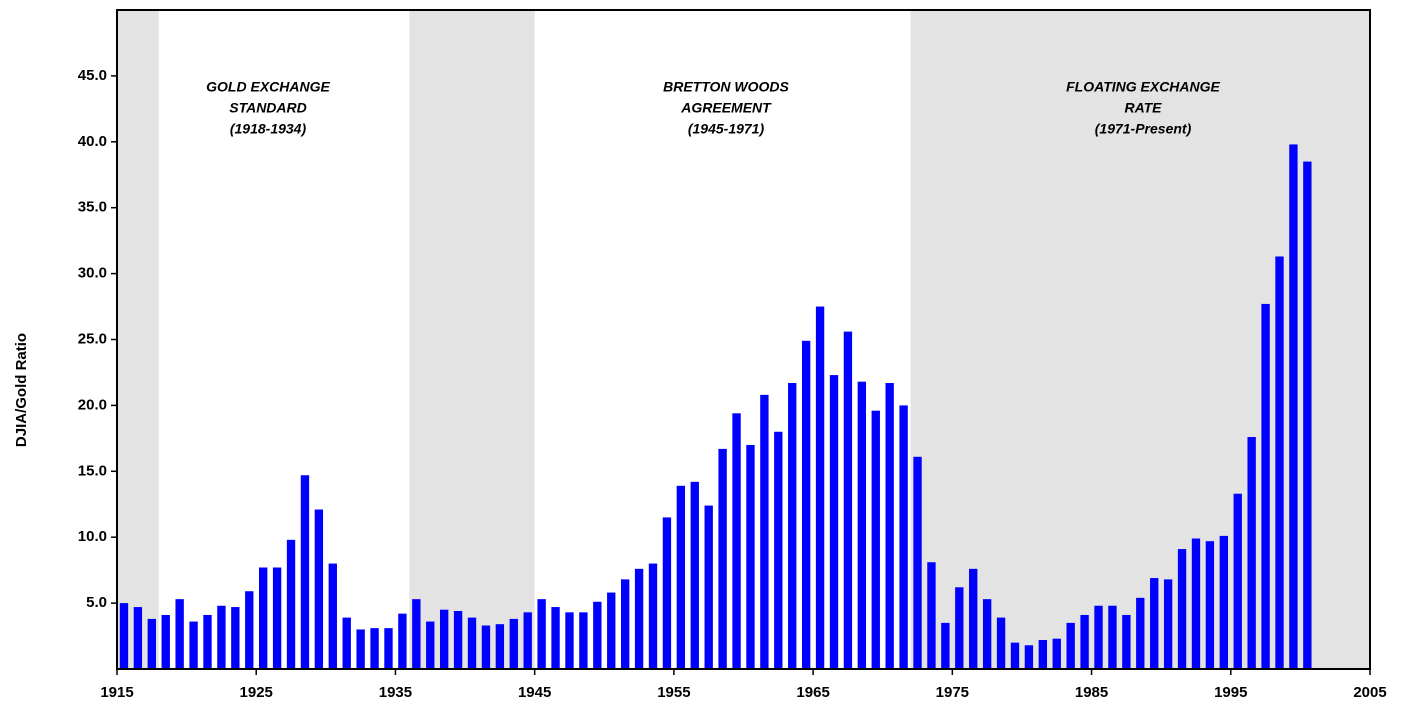 The image size is (1408, 706). What do you see at coordinates (726, 129) in the screenshot?
I see `annotation: (1945-1971)` at bounding box center [726, 129].